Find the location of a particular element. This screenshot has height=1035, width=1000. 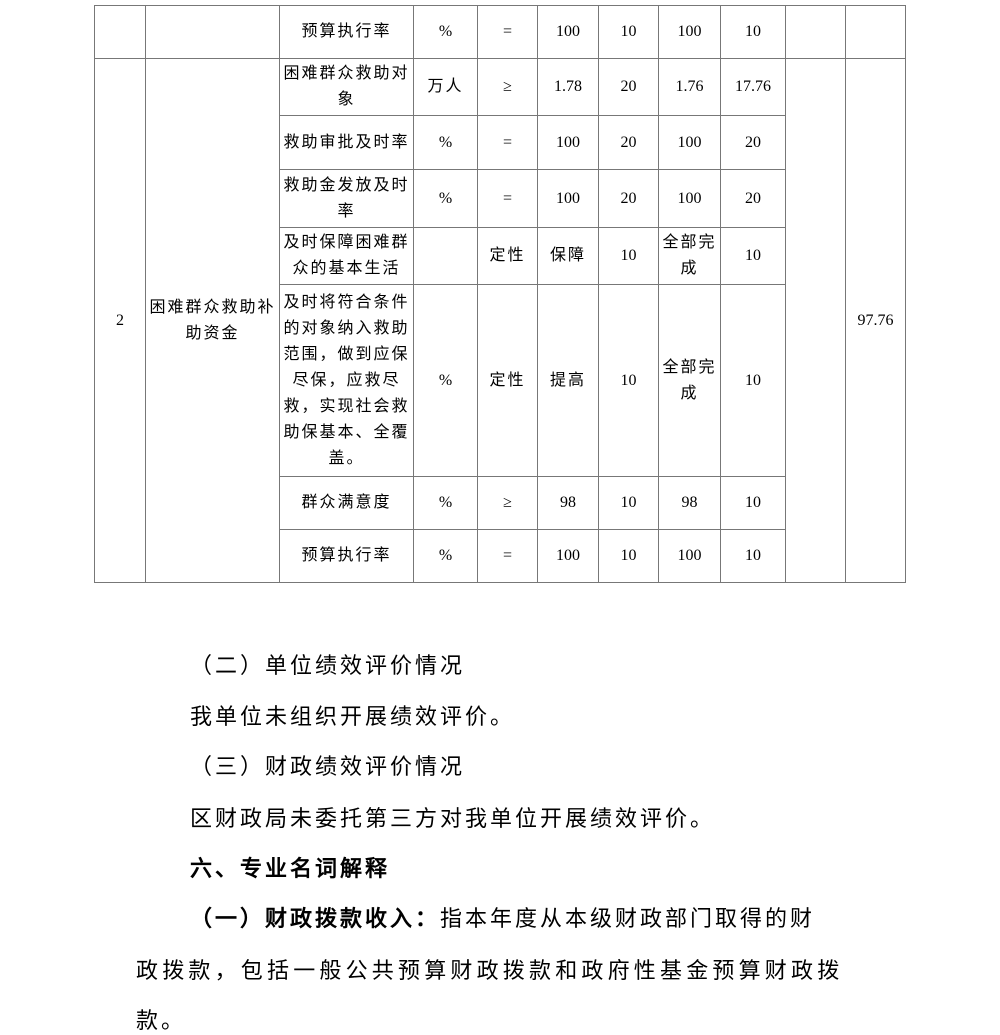

section-3-title: （三）财政绩效评价情况 is located at coordinates (328, 766).